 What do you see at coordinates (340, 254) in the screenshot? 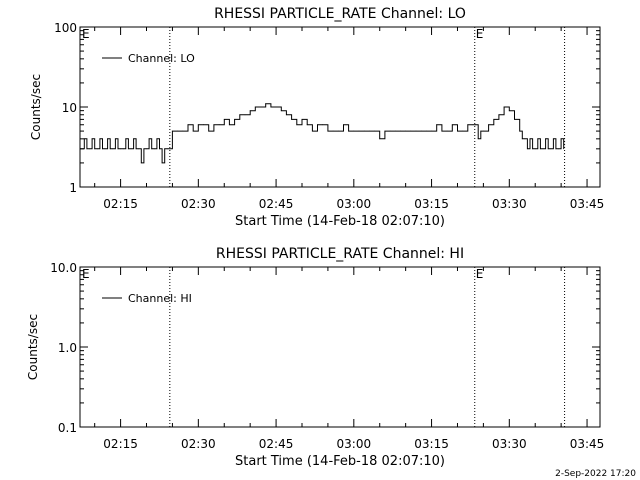
I see `chart-title: RHESSI PARTICLE_RATE Channel: HI` at bounding box center [340, 254].